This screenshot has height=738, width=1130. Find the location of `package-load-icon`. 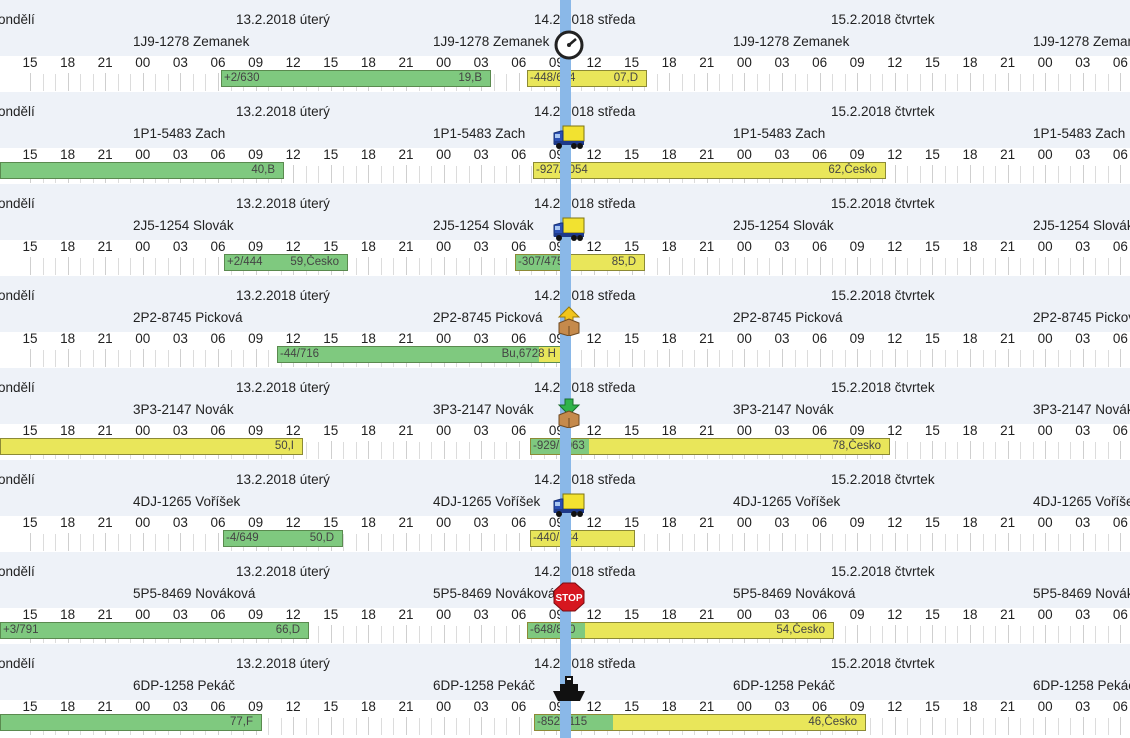

package-load-icon is located at coordinates (569, 413).